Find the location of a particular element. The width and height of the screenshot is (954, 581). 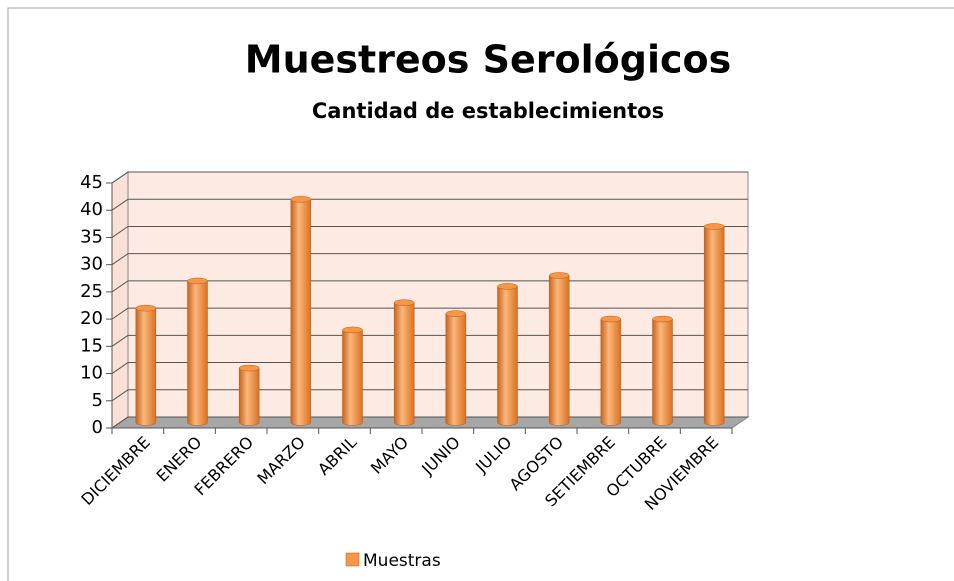

y-tick-label: 45 is located at coordinates (91, 182).